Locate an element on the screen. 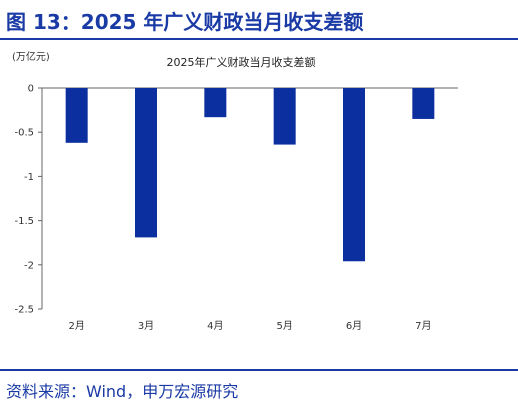 The width and height of the screenshot is (518, 404). bar-4月 is located at coordinates (215, 103).